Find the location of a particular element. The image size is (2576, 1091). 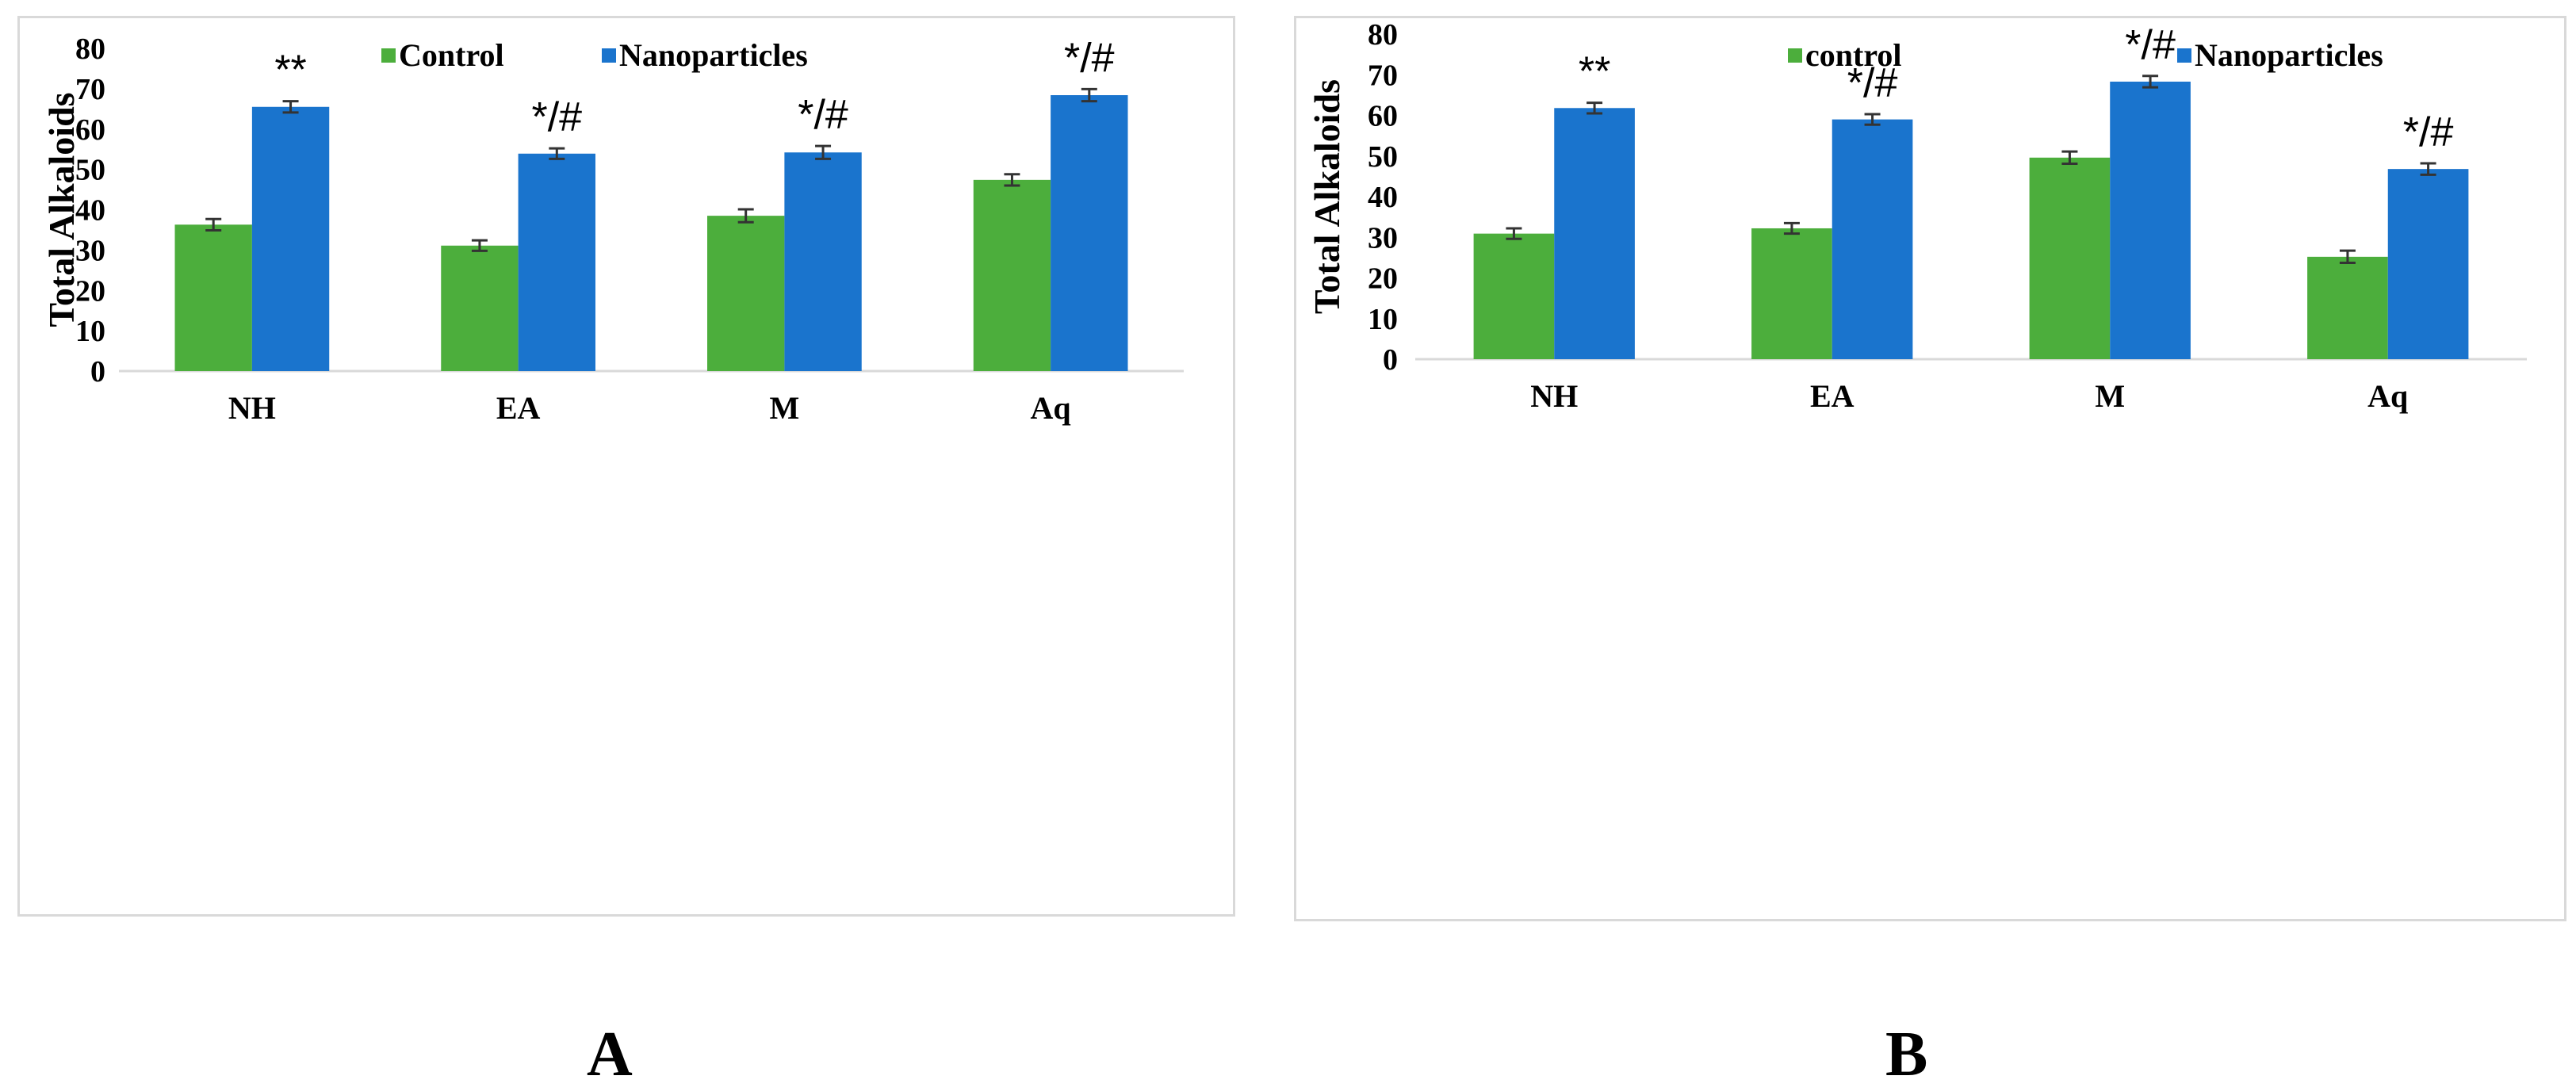

legend-label-control: Control is located at coordinates (451, 55).